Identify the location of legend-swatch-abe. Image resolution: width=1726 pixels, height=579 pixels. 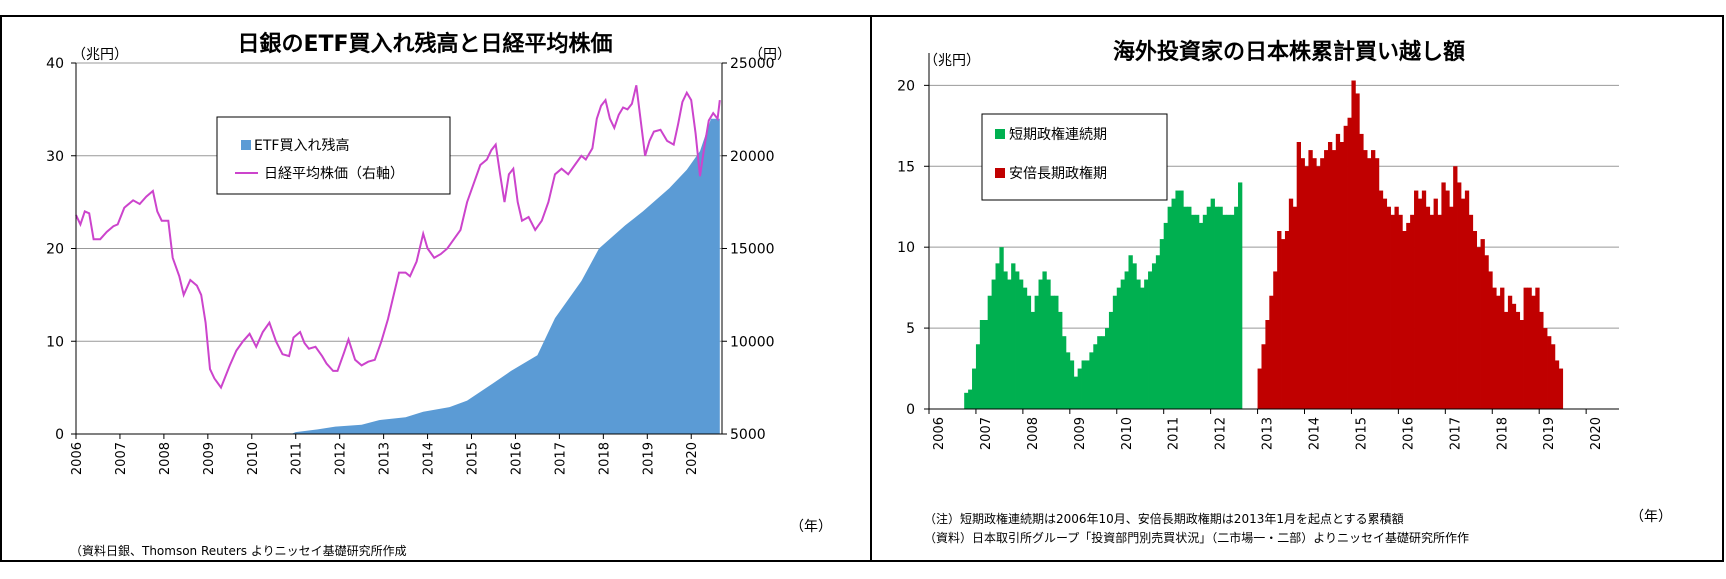
(1000, 173).